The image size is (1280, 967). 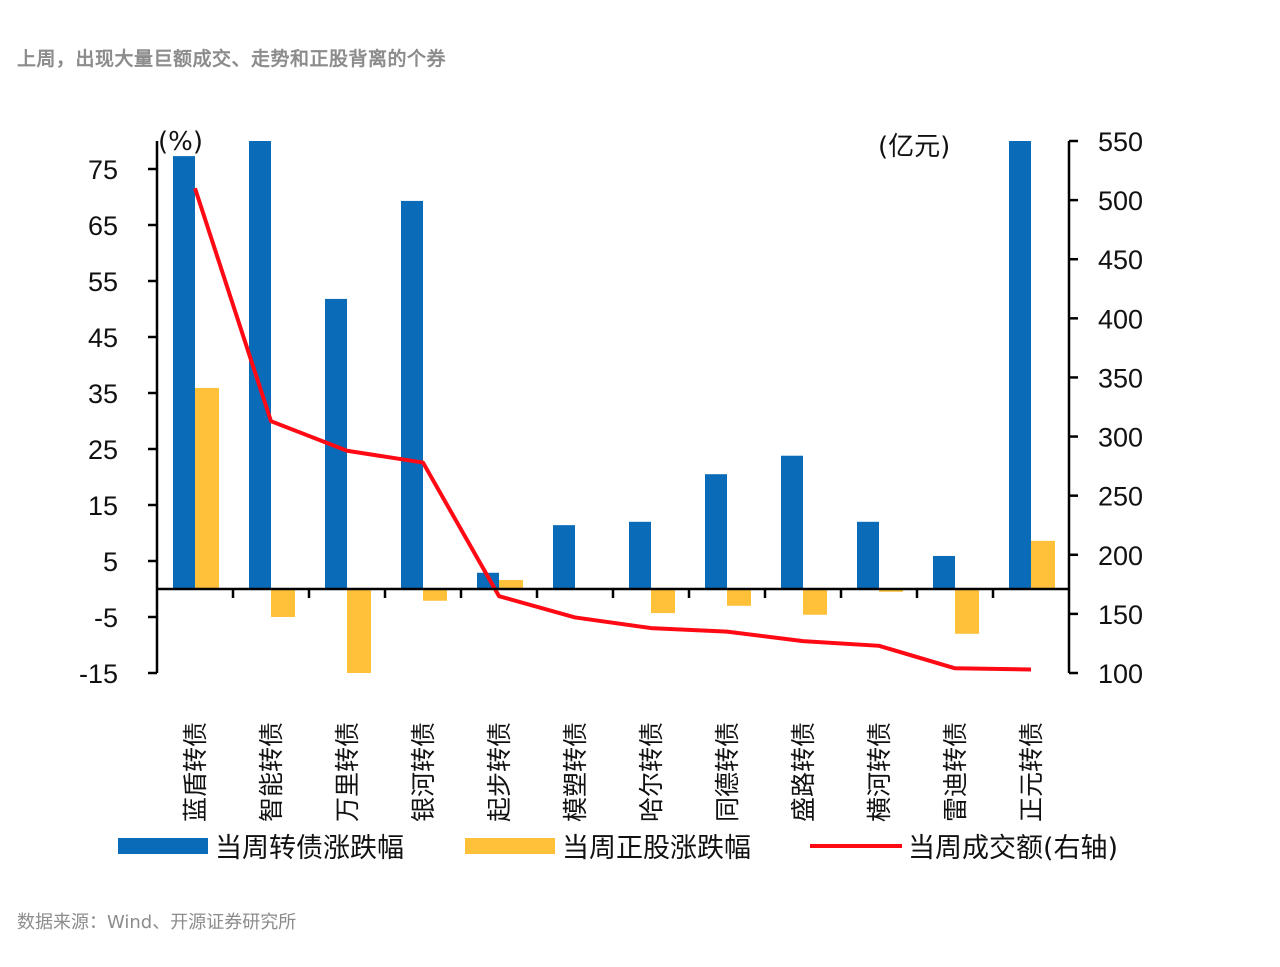 What do you see at coordinates (1031, 772) in the screenshot?
I see `category-label: 正元转债` at bounding box center [1031, 772].